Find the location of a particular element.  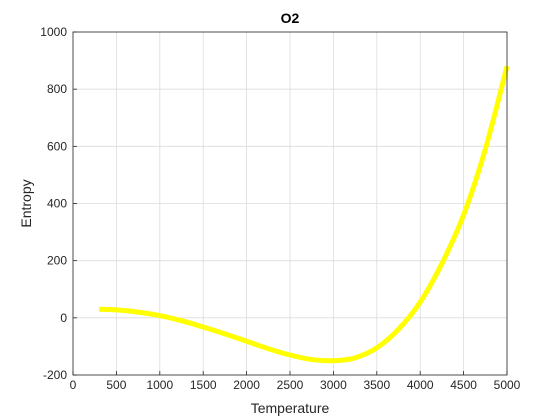

x-axis-label: Temperature is located at coordinates (290, 408).